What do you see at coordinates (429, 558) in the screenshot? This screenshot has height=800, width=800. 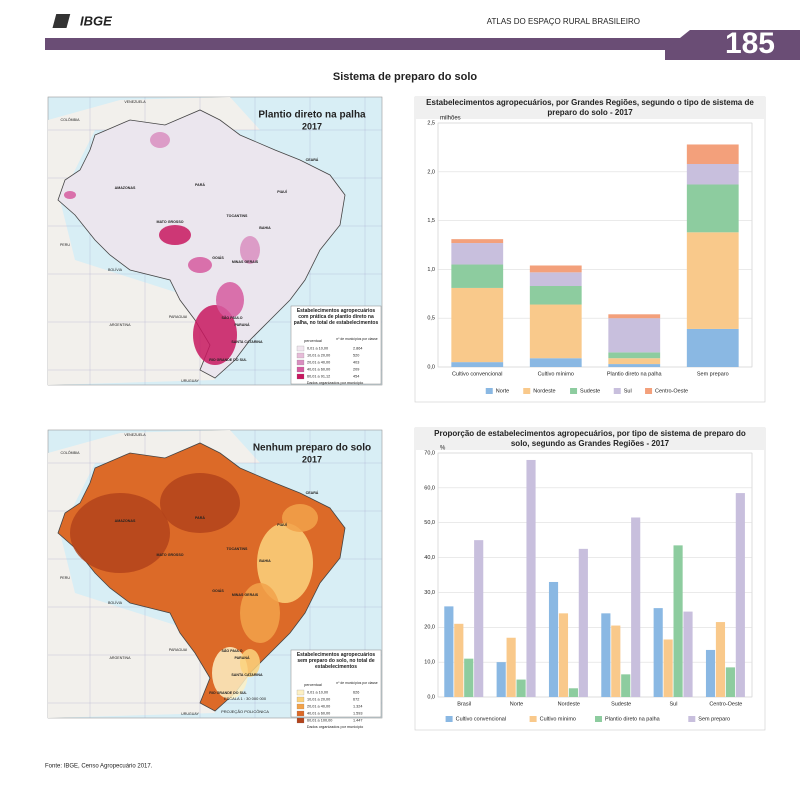 I see `y-tick-label: 40,0` at bounding box center [429, 558].